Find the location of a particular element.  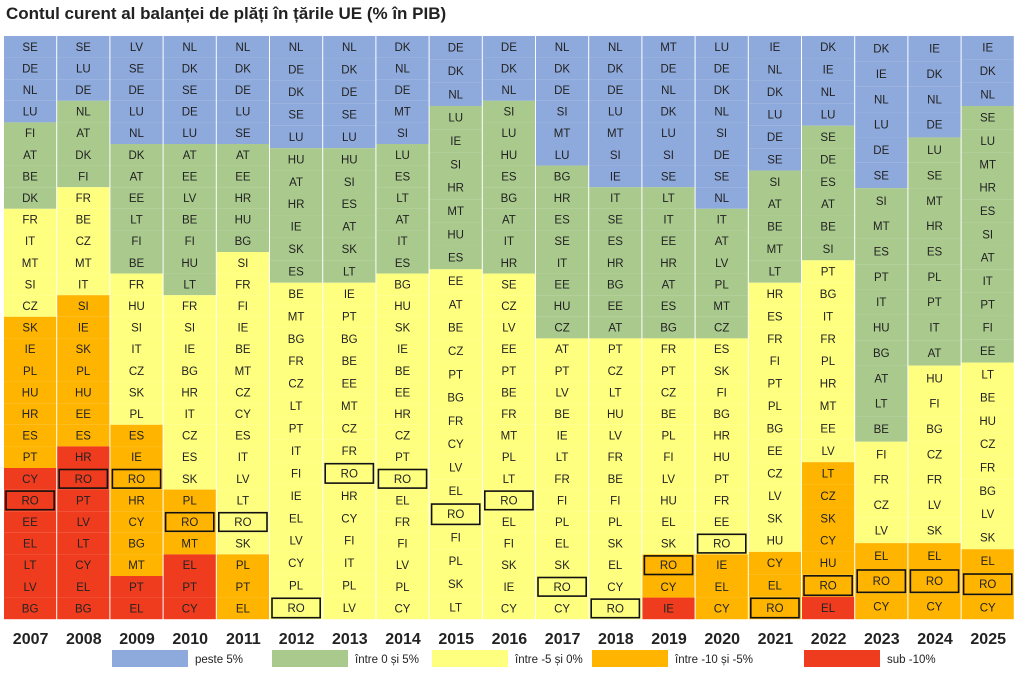

cell-label-2007-LT: LT is located at coordinates (30, 566).